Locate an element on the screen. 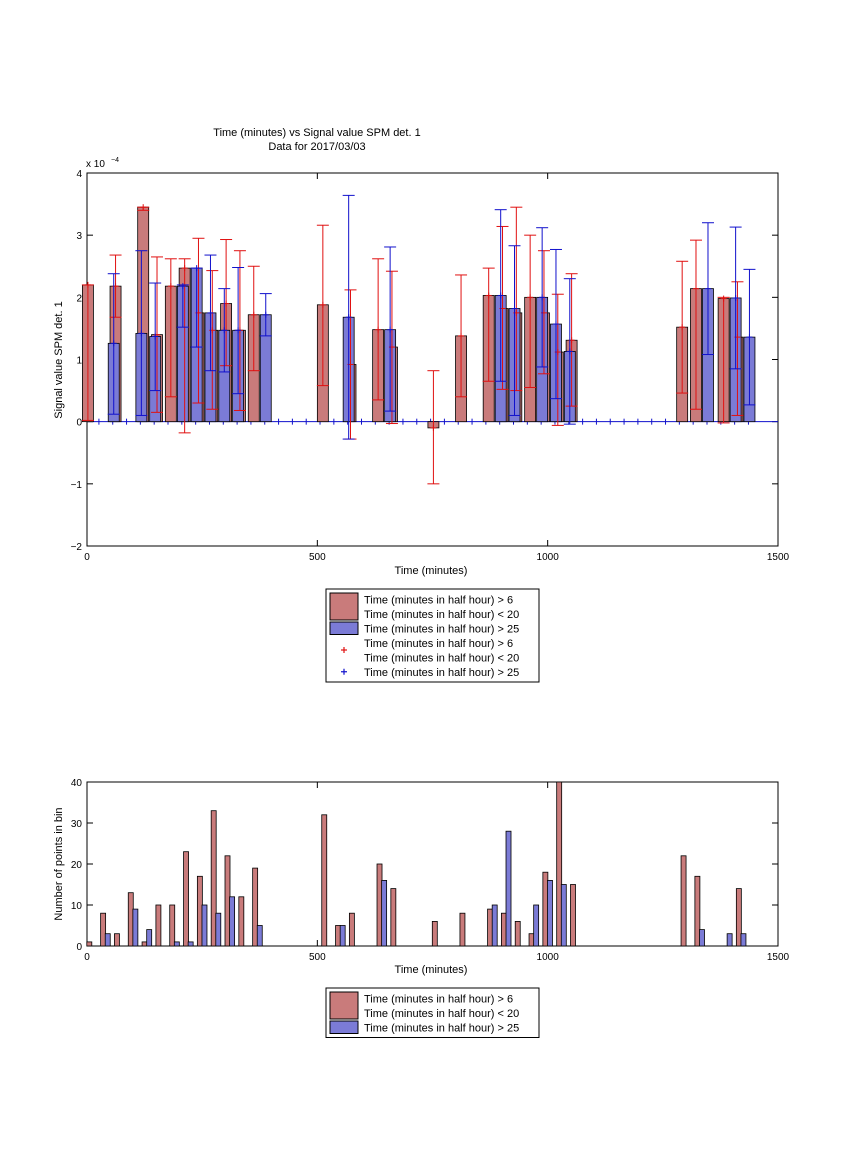 The width and height of the screenshot is (864, 1152). y-tick-label: −2 is located at coordinates (77, 547).